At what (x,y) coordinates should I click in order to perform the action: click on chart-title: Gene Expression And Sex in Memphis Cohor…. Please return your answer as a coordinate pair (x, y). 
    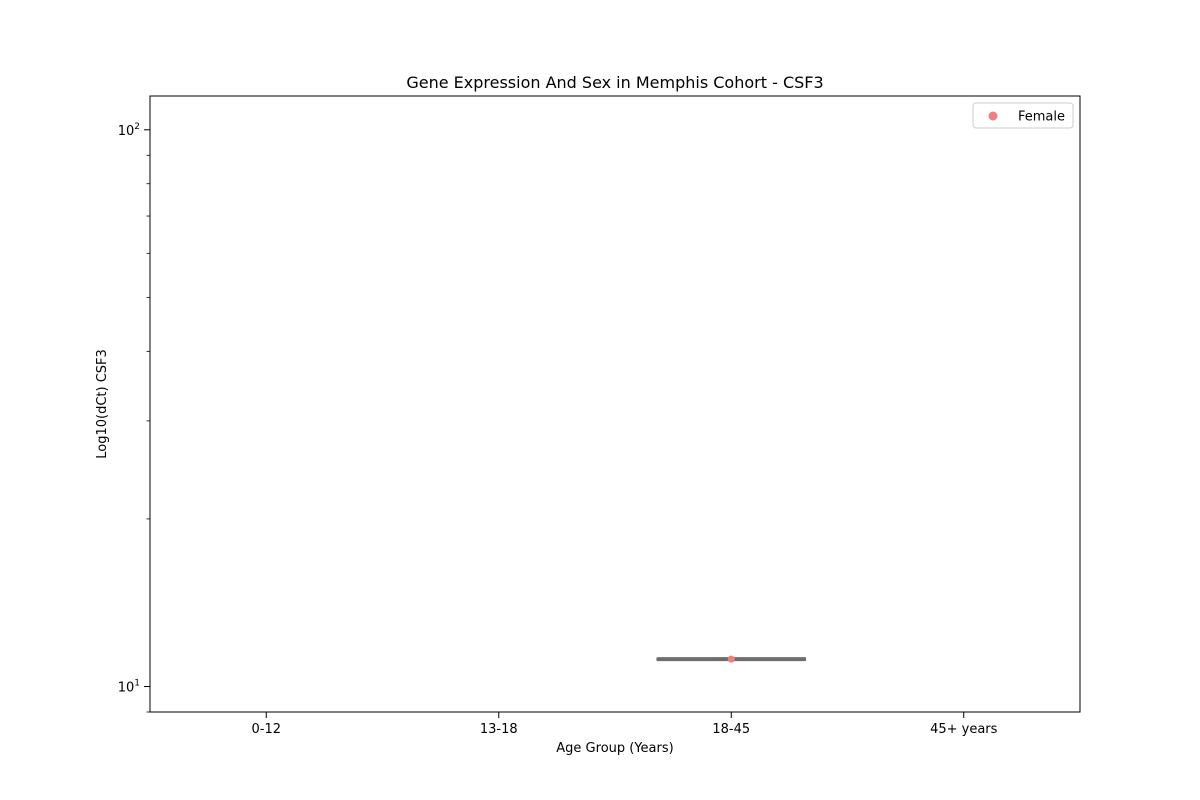
    Looking at the image, I should click on (614, 82).